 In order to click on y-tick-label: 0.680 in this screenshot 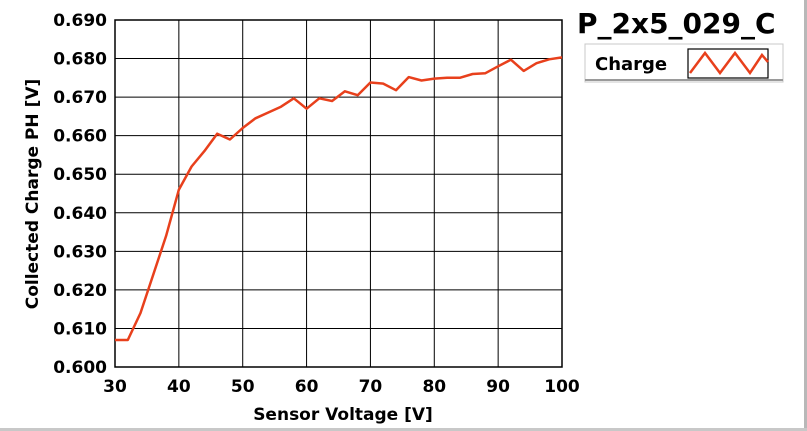, I will do `click(80, 60)`.